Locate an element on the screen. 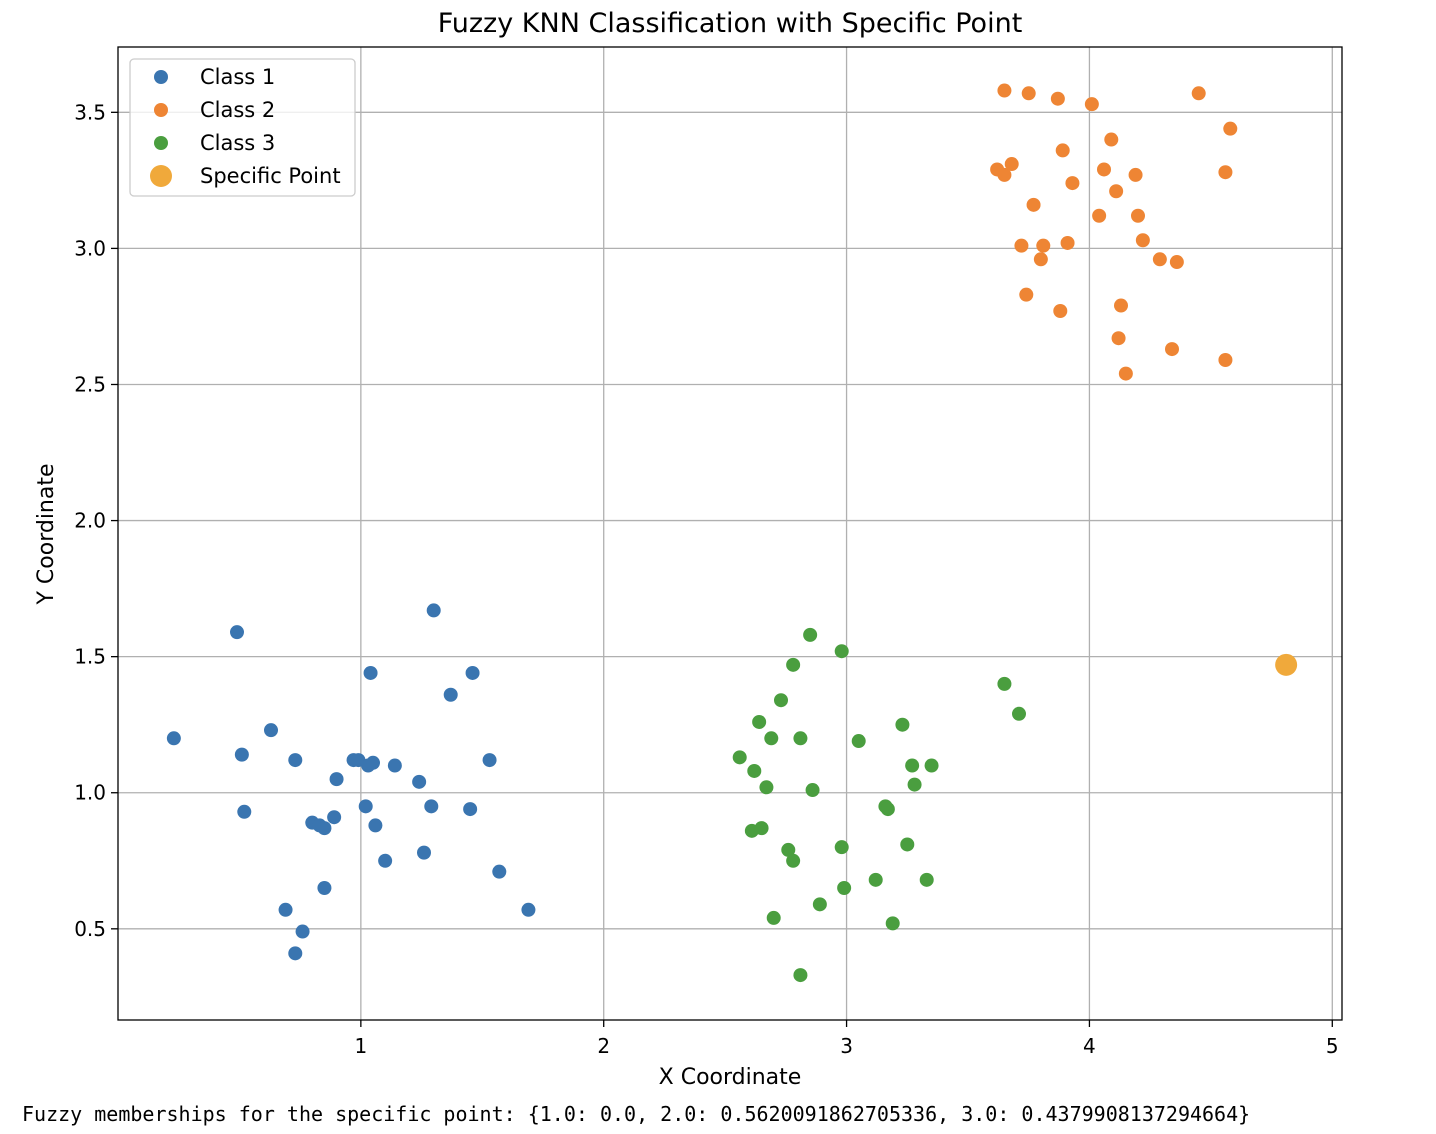 This screenshot has height=1134, width=1436. legend-label-class-3: Class 3 is located at coordinates (237, 143).